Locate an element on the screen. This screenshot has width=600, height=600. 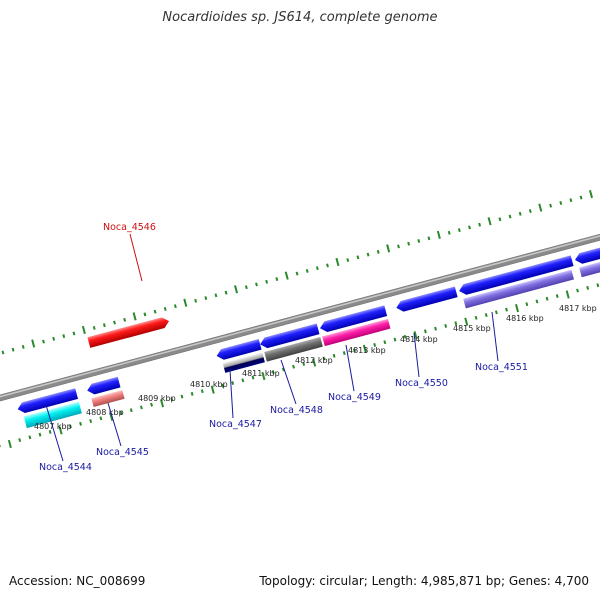
scale-label: 4811 kbp is located at coordinates (261, 373).